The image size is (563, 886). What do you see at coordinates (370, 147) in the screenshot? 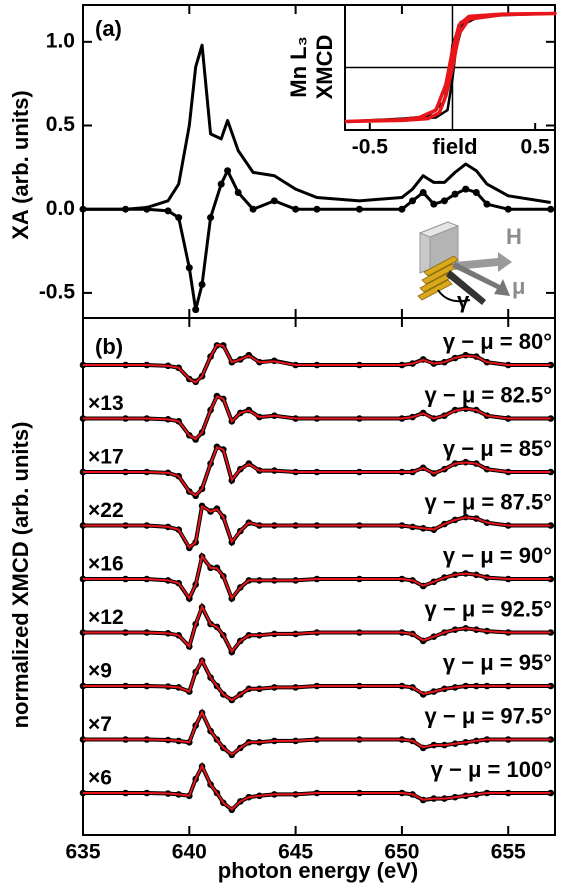
I see `inset-x-tick-label: -0.5` at bounding box center [370, 147].